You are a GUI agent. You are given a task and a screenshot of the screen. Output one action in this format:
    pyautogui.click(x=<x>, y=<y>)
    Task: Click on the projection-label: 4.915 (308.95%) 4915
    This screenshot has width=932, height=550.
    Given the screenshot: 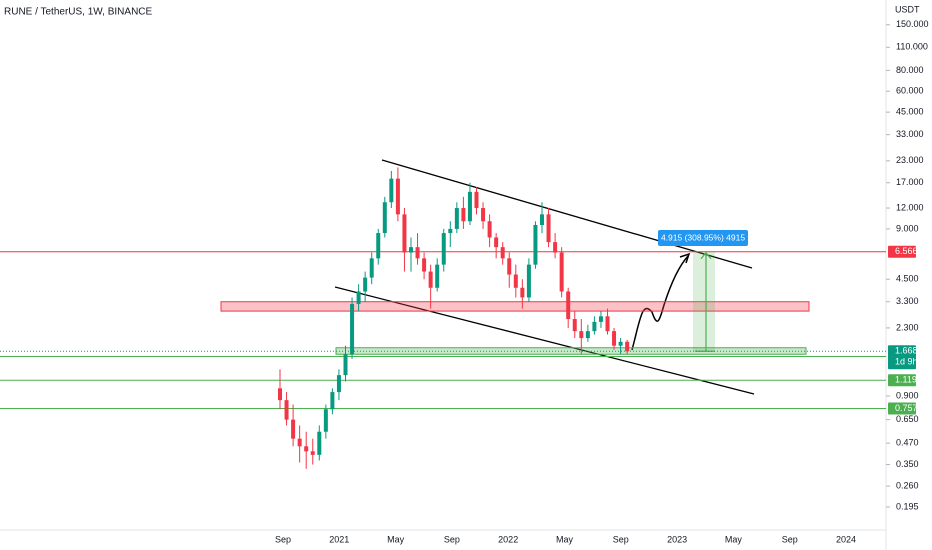 What is the action you would take?
    pyautogui.click(x=703, y=237)
    